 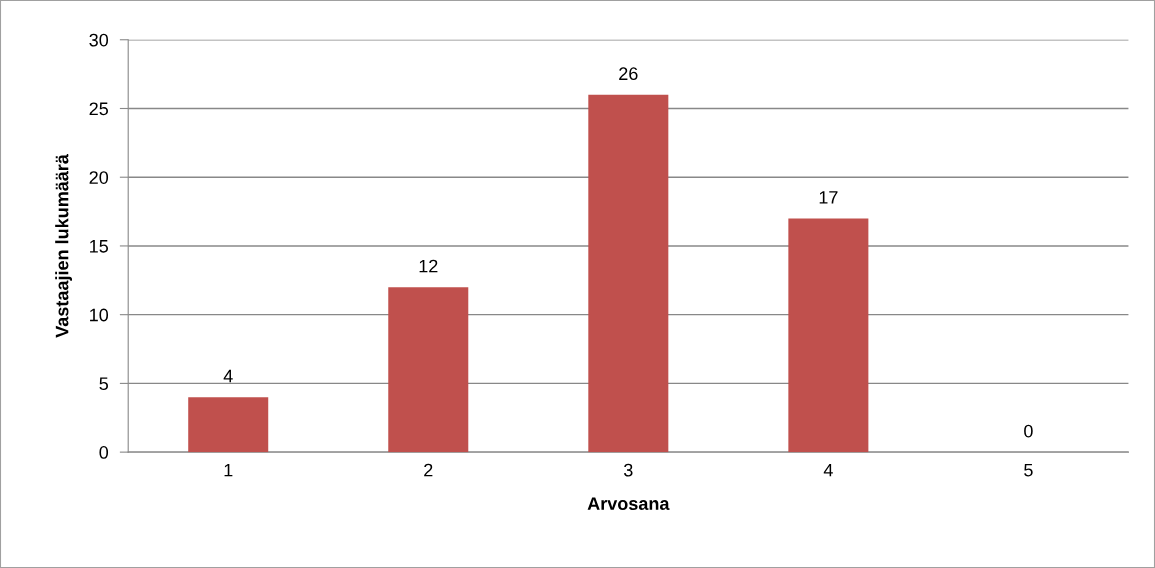 What do you see at coordinates (104, 452) in the screenshot?
I see `y-tick-label: 0` at bounding box center [104, 452].